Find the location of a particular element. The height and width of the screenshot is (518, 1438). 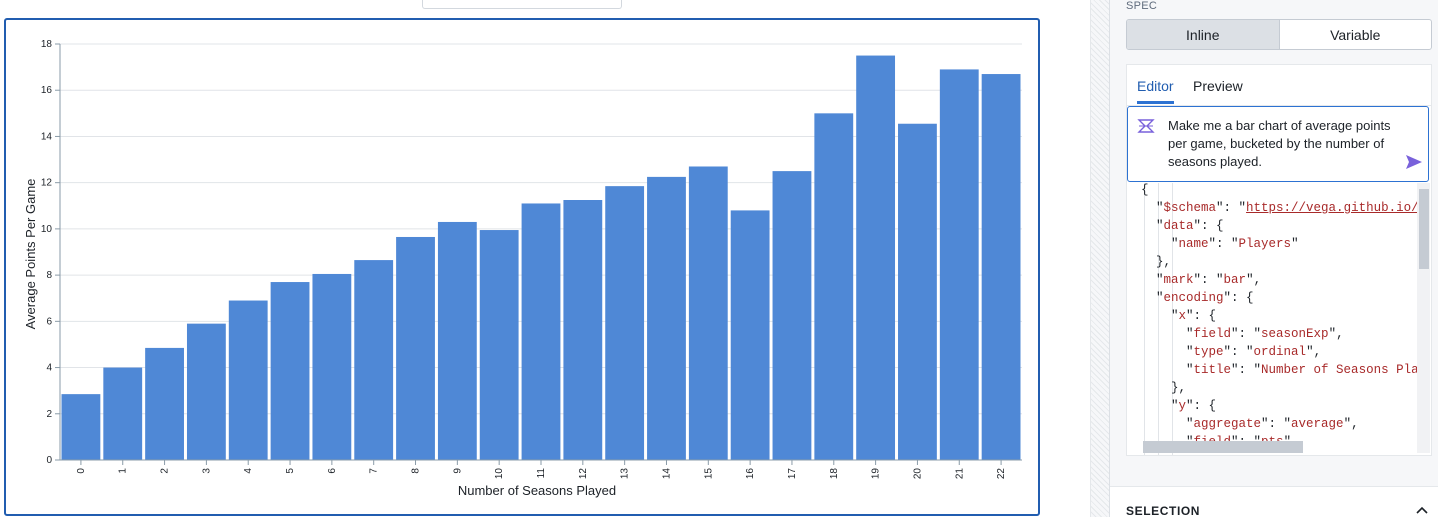

y-tick-label: 6 is located at coordinates (49, 321).